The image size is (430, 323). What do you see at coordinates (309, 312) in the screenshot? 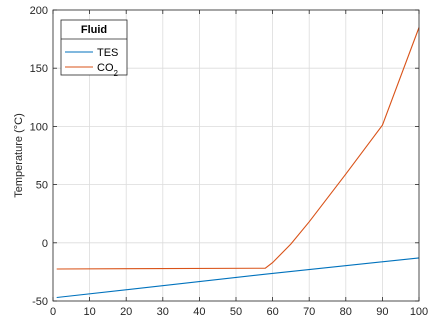
I see `x-tick-label: 70` at bounding box center [309, 312].